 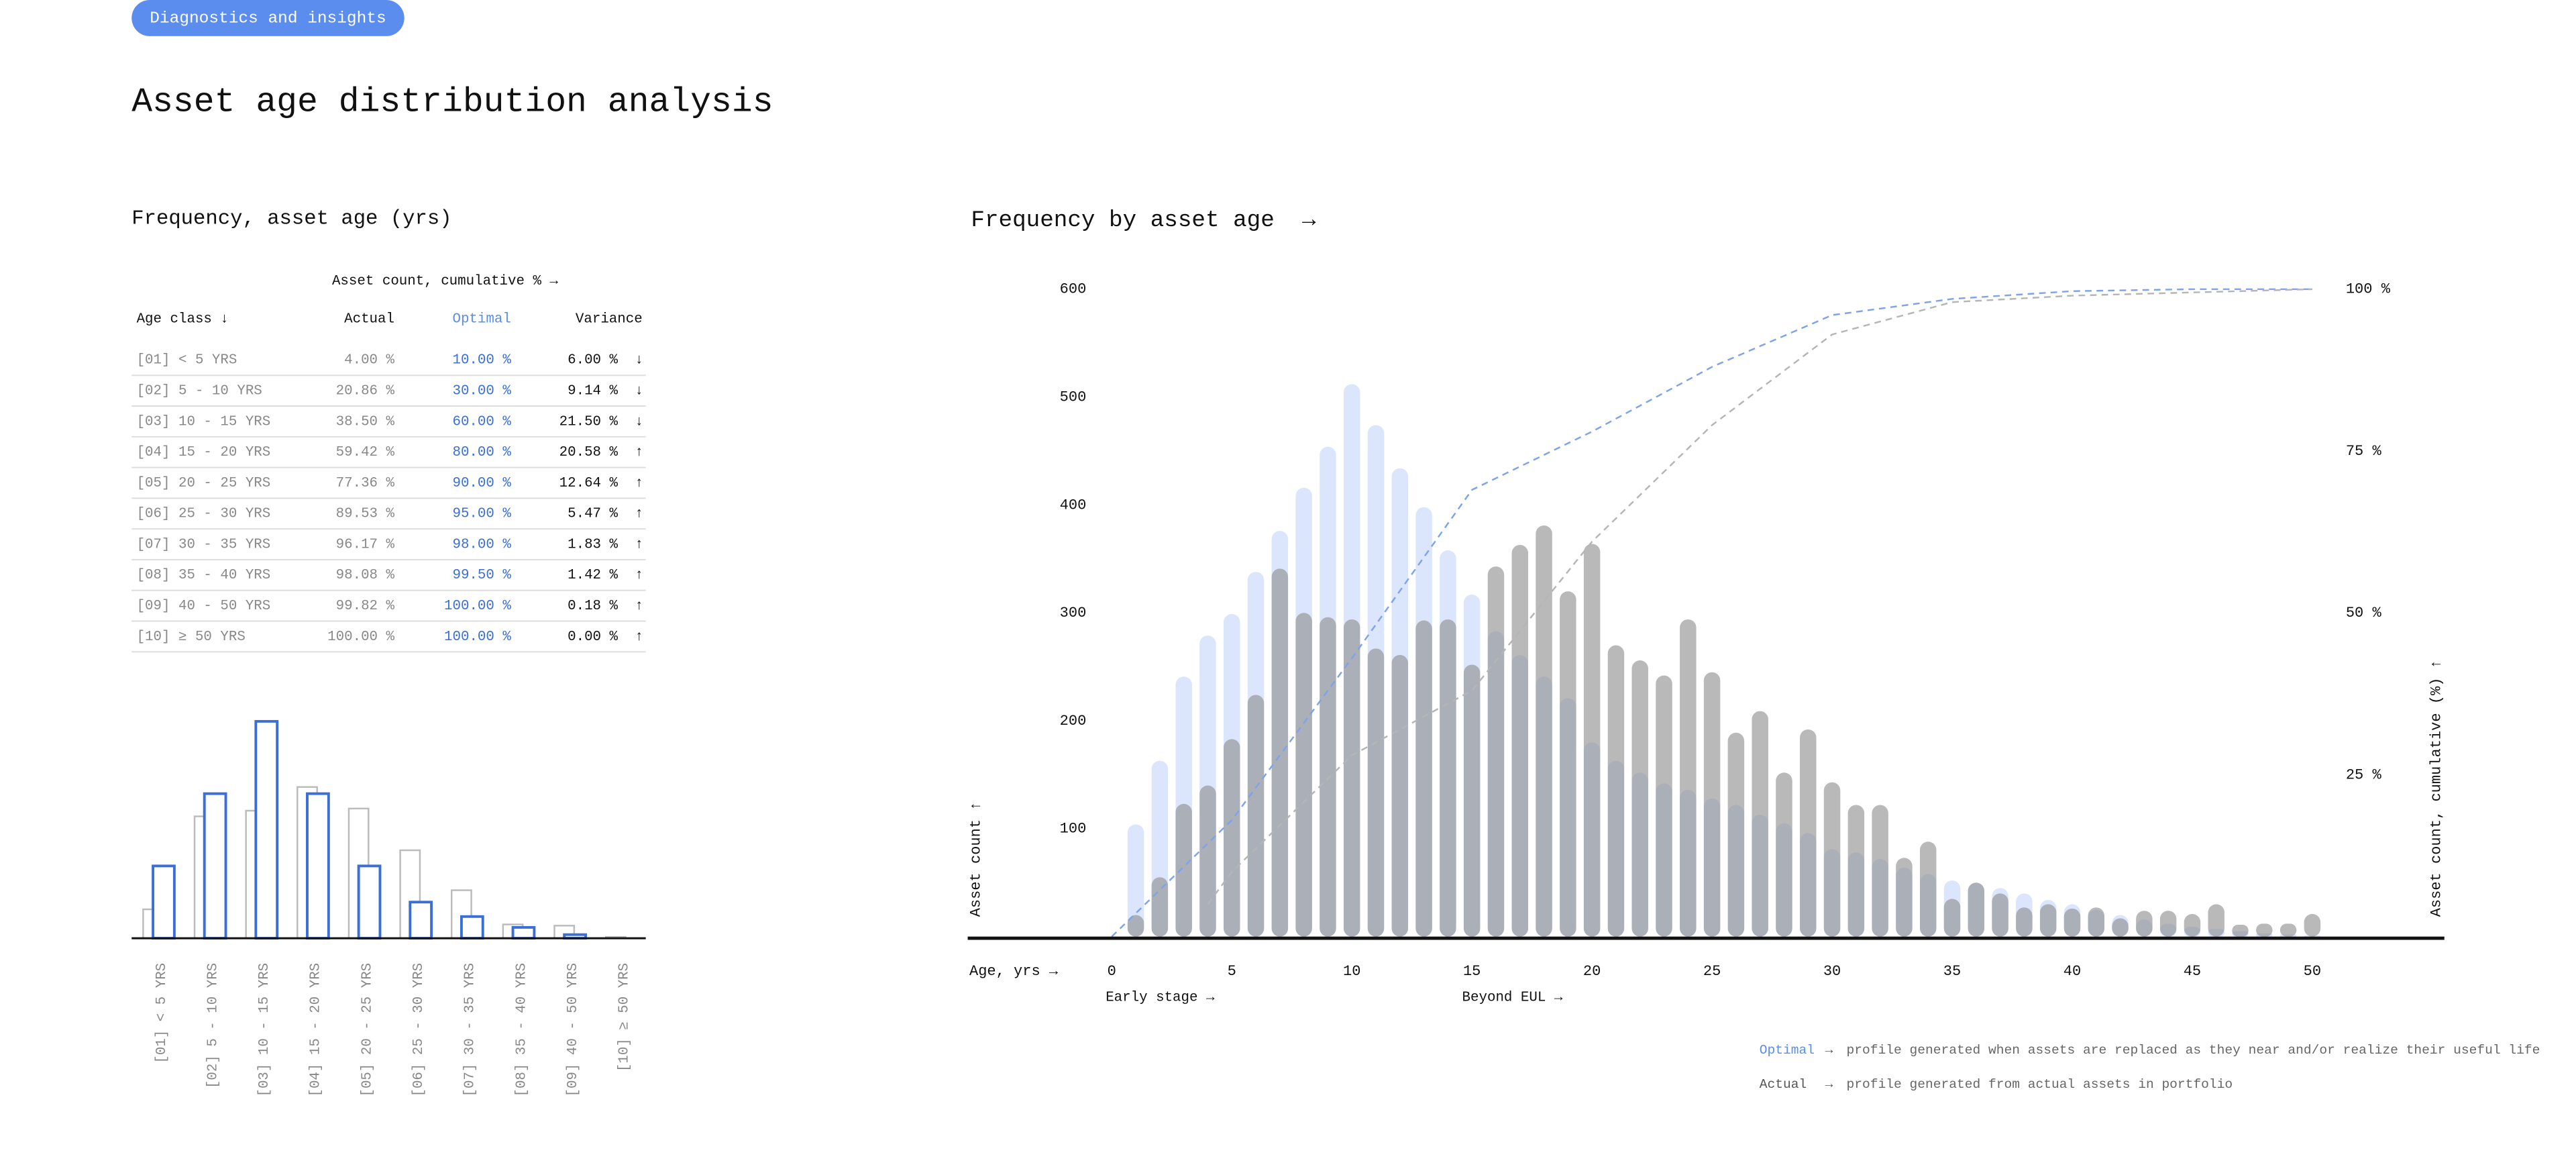 What do you see at coordinates (521, 1030) in the screenshot?
I see `x-tick-label: [08] 35 - 40 YRS` at bounding box center [521, 1030].